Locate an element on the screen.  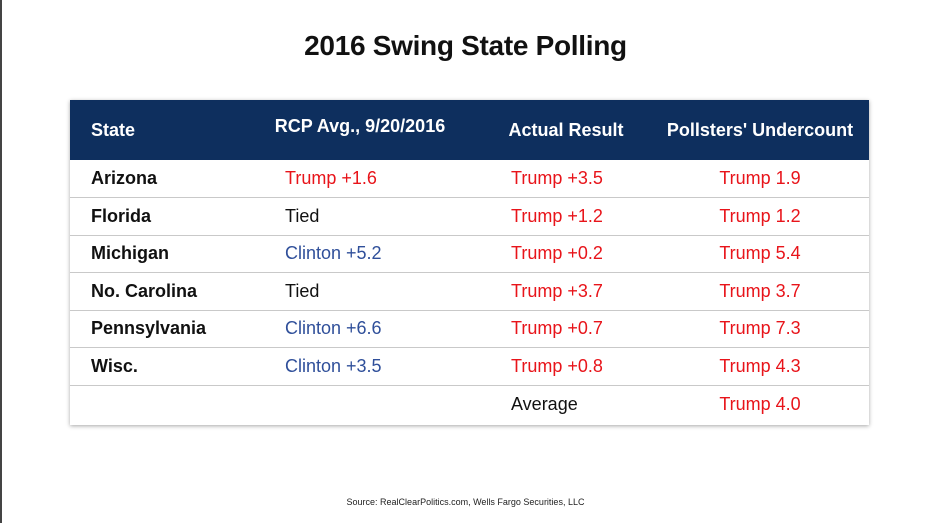
cell-average-undercount: Trump 4.0 is located at coordinates (760, 403).